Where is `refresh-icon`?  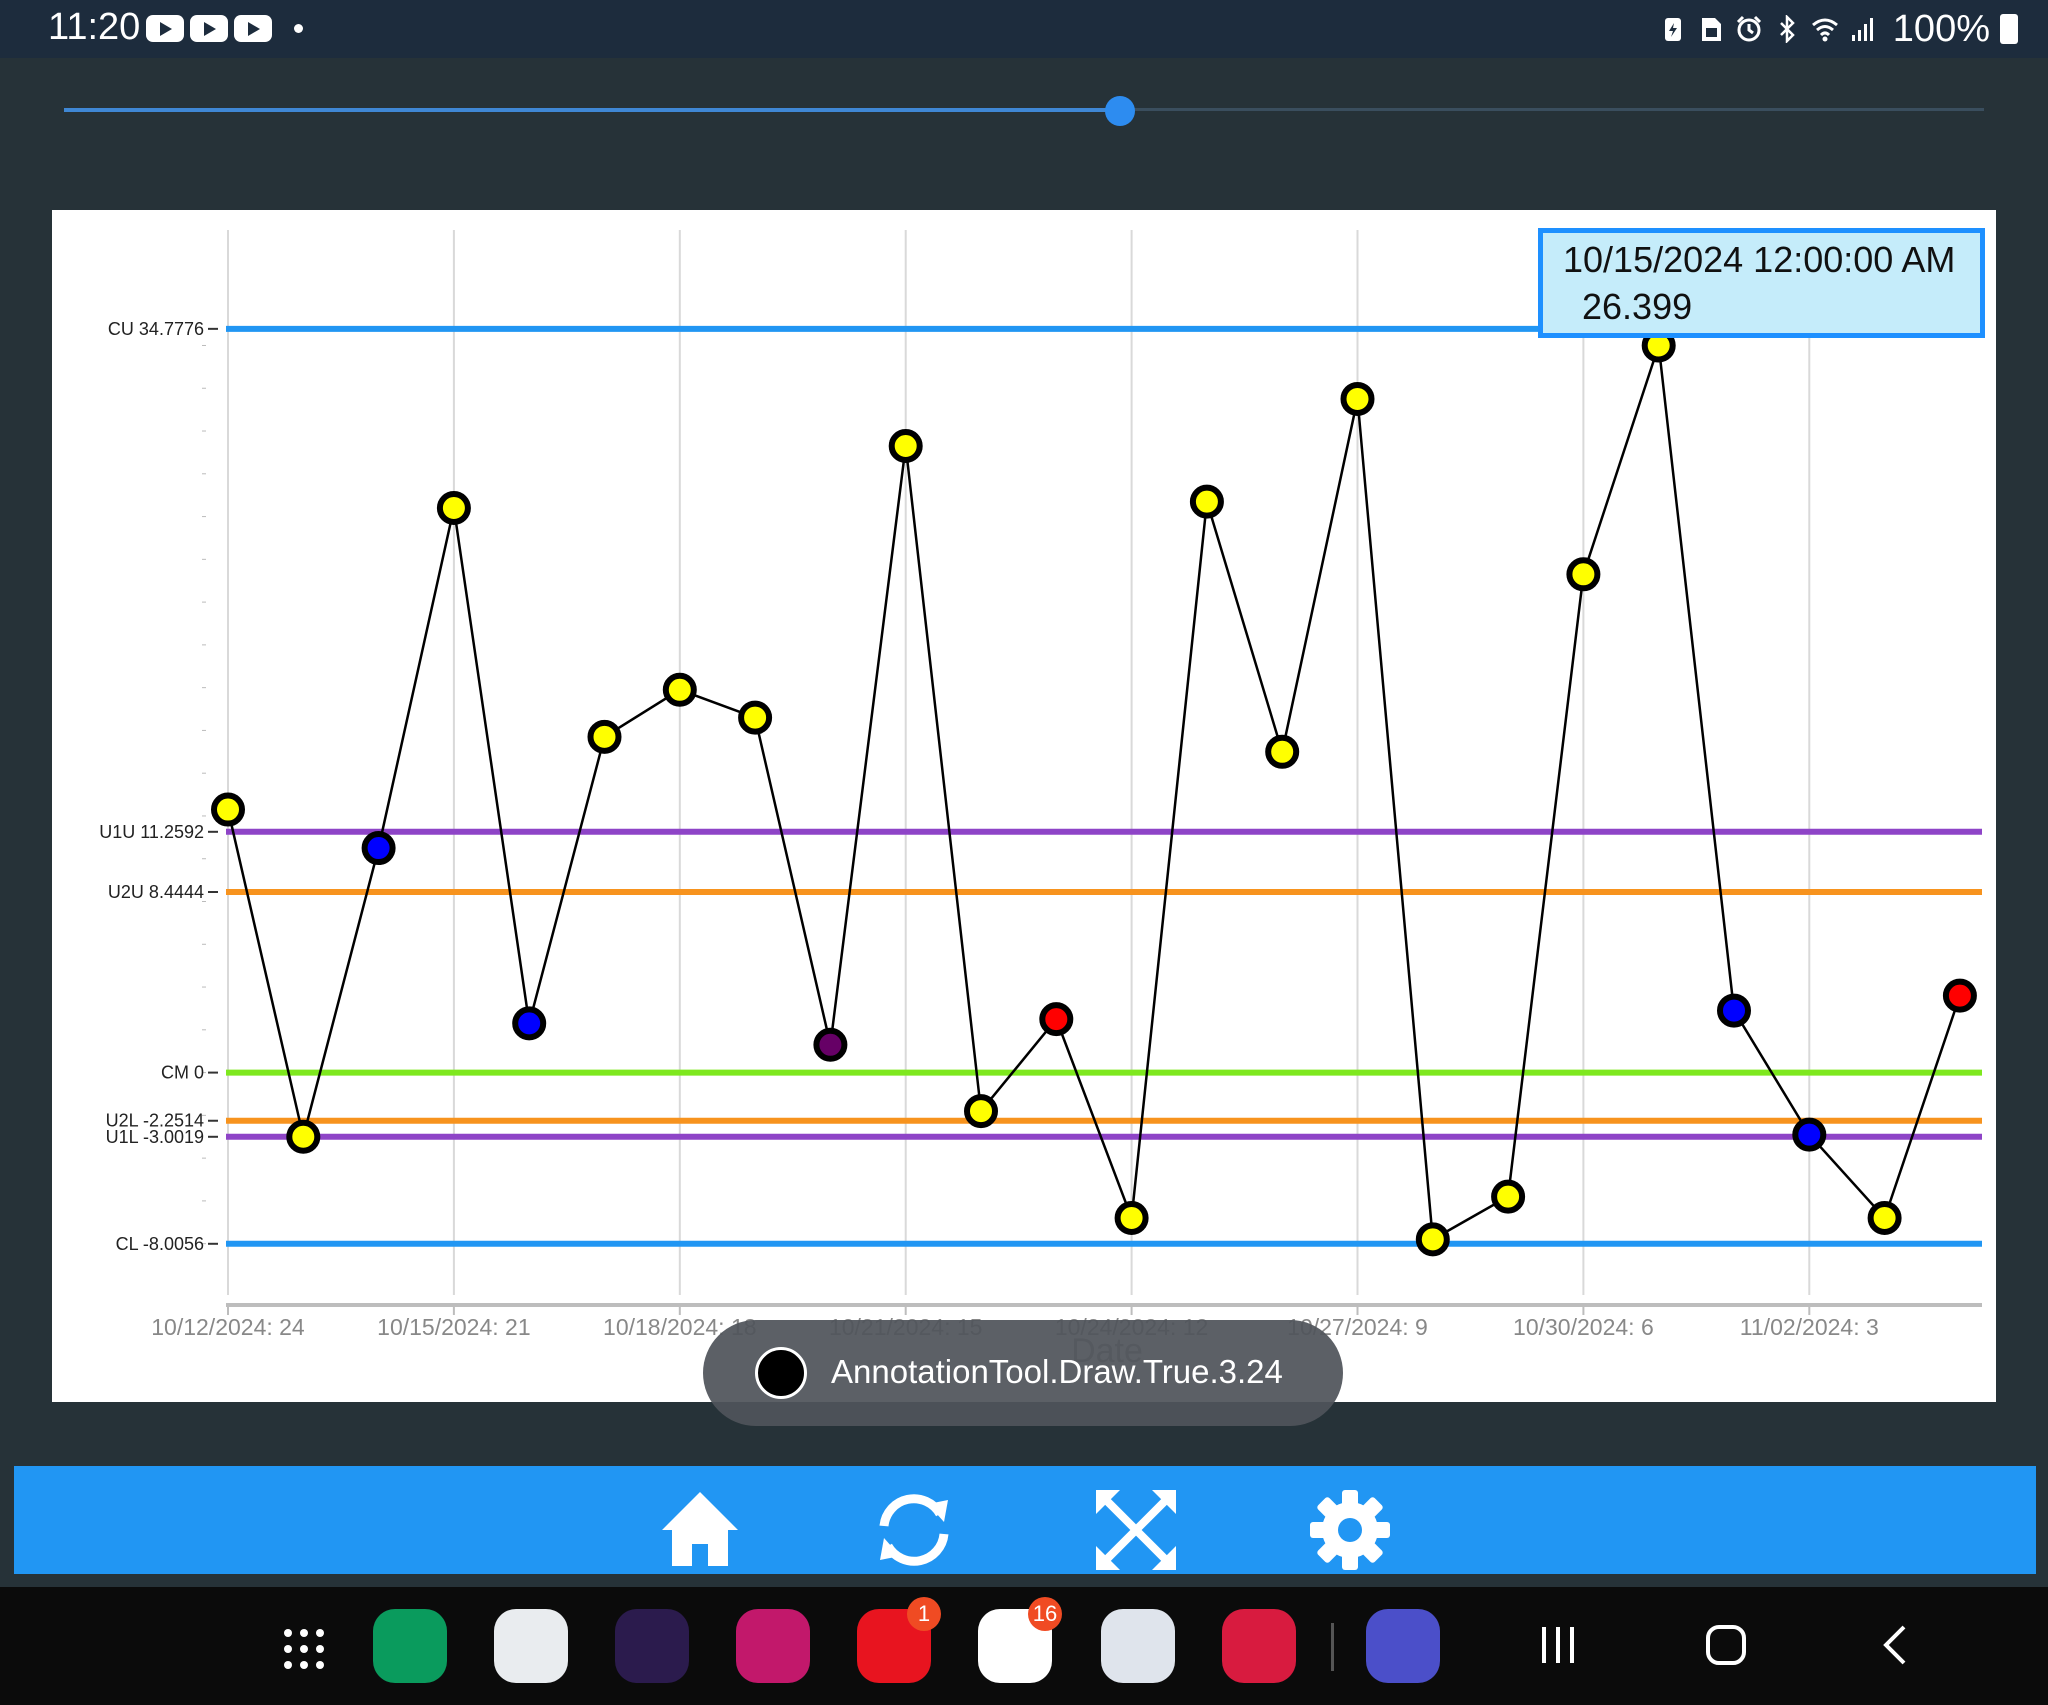 refresh-icon is located at coordinates (914, 1530).